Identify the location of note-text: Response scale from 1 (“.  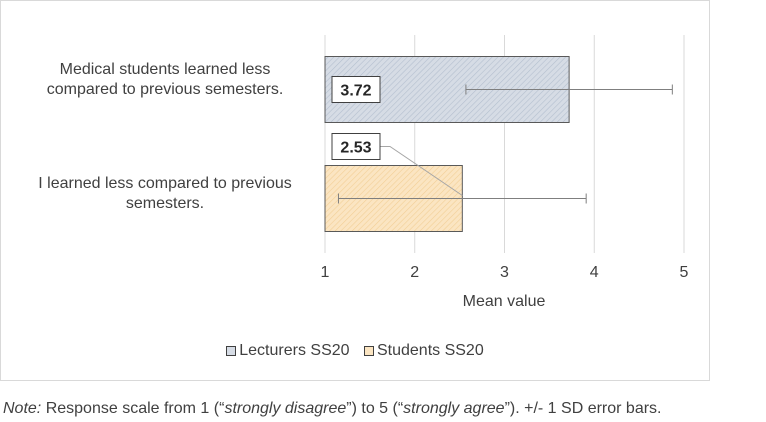
(133, 408).